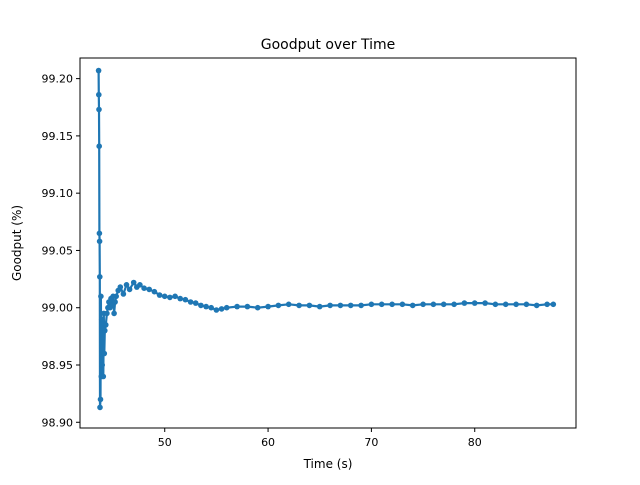  I want to click on x-tick-label: 80, so click(475, 442).